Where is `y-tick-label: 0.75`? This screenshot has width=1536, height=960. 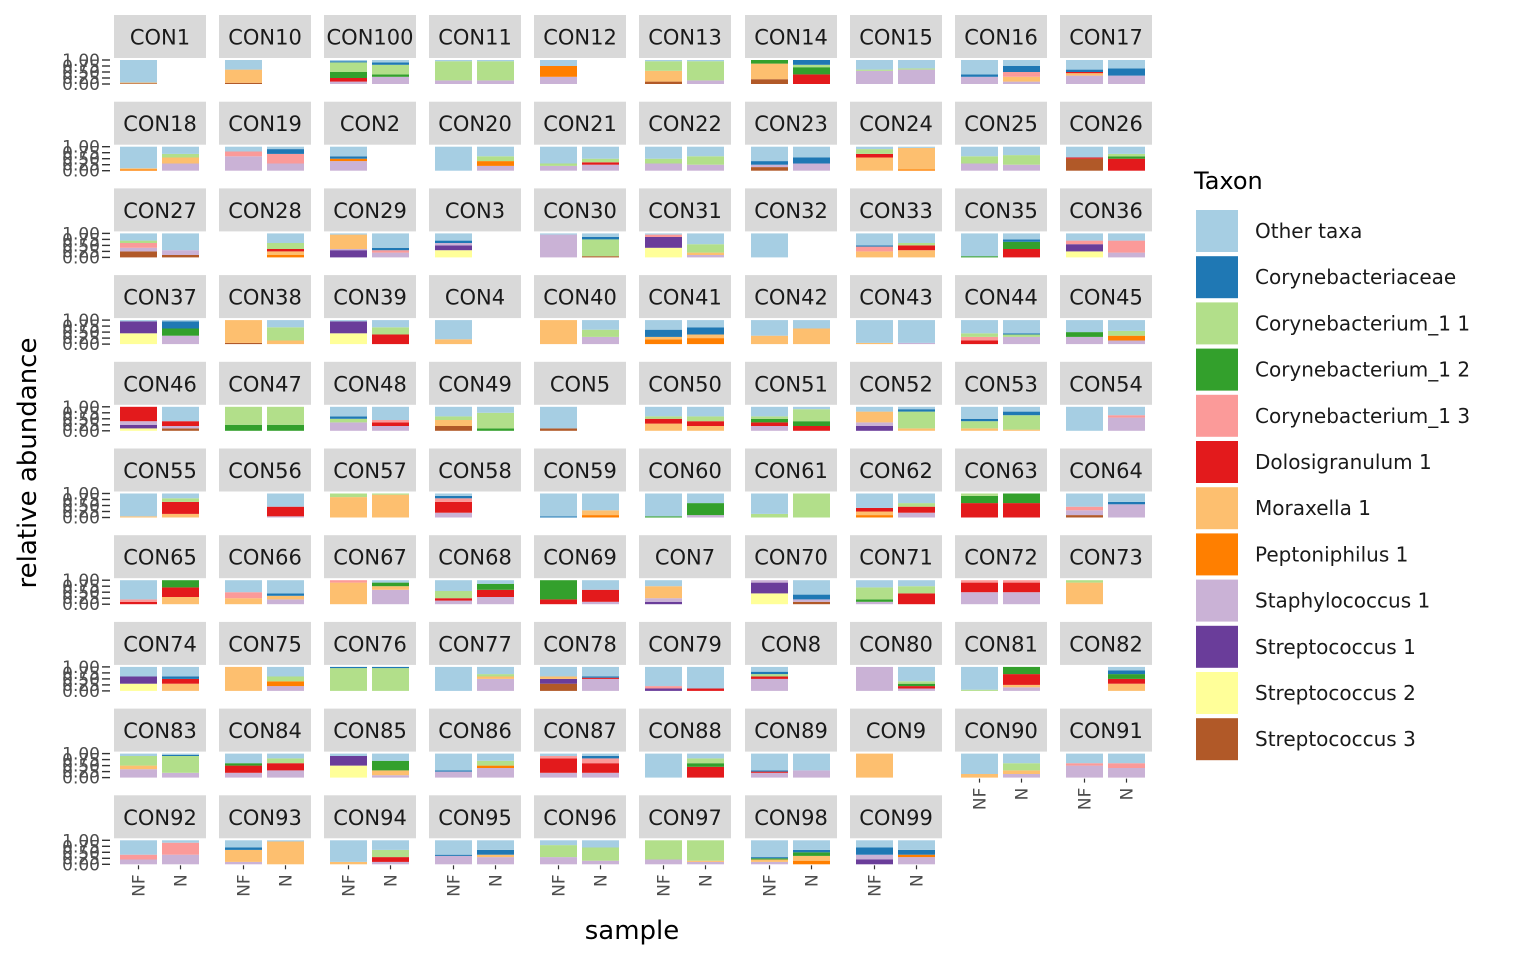
y-tick-label: 0.75 is located at coordinates (81, 327).